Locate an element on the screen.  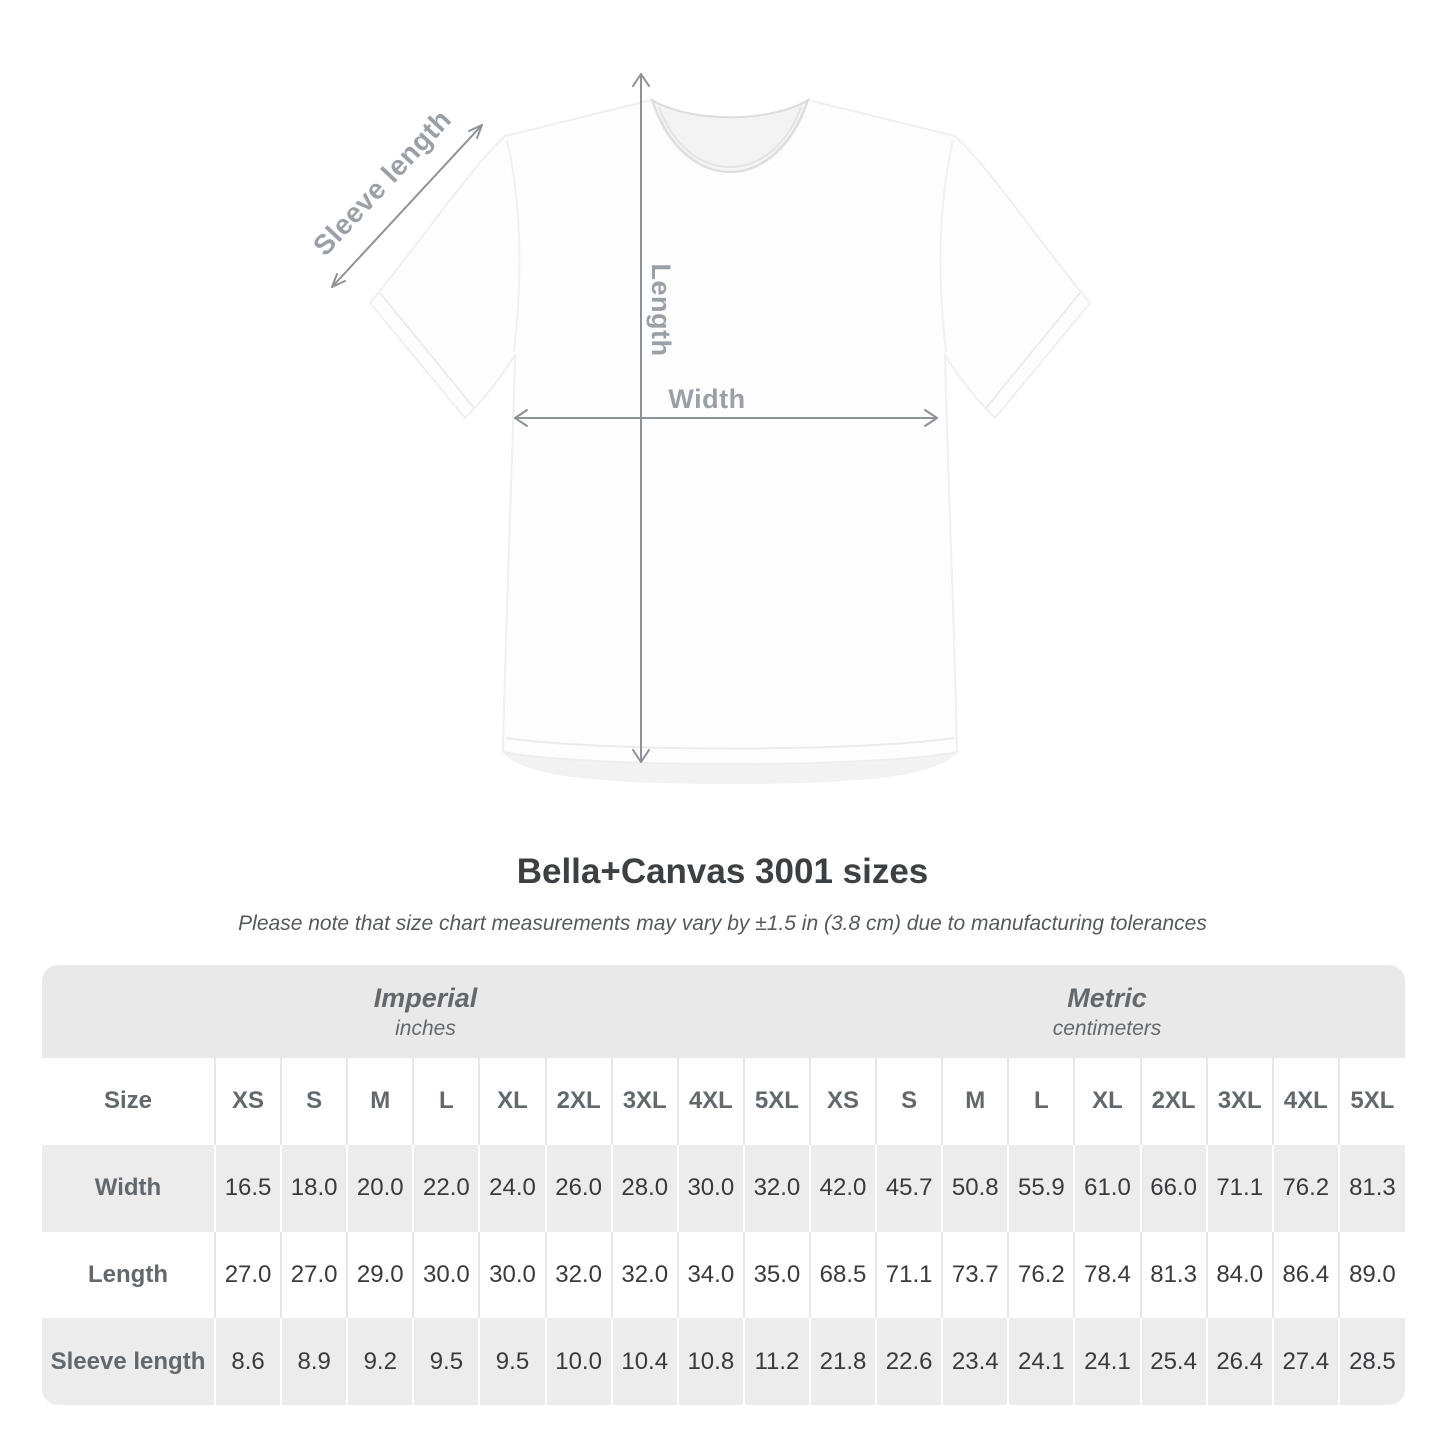
size-header-imperial: 5XL is located at coordinates (776, 1101).